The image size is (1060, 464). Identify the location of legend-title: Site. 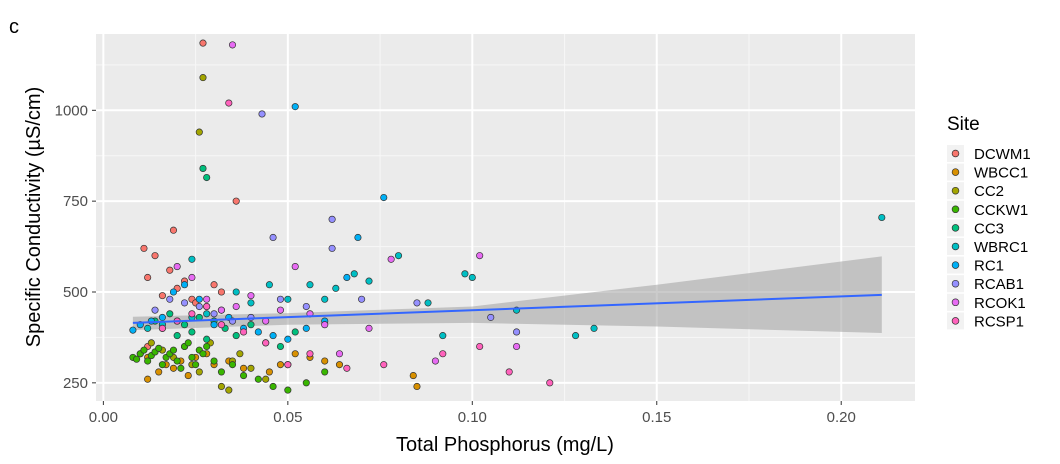
(963, 124).